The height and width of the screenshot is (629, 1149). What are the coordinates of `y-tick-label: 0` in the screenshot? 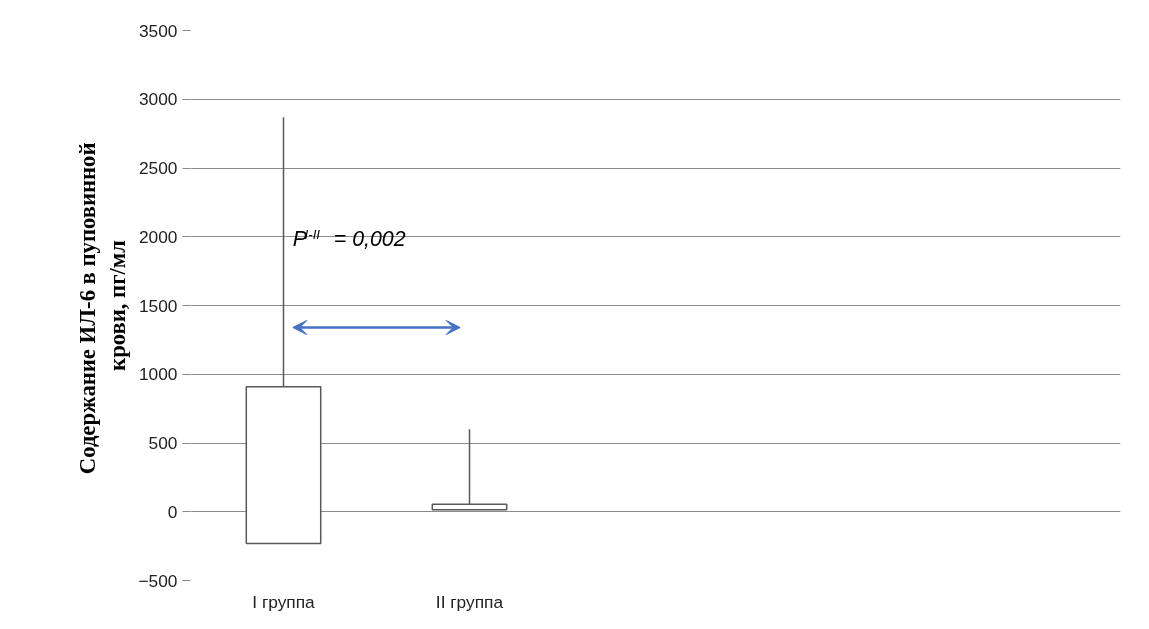 It's located at (172, 511).